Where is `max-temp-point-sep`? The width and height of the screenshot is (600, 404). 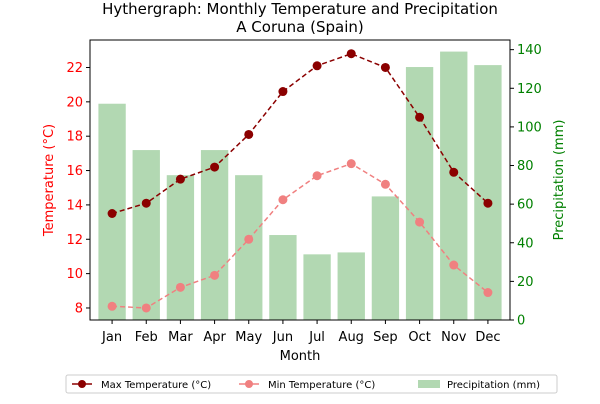
max-temp-point-sep is located at coordinates (385, 67).